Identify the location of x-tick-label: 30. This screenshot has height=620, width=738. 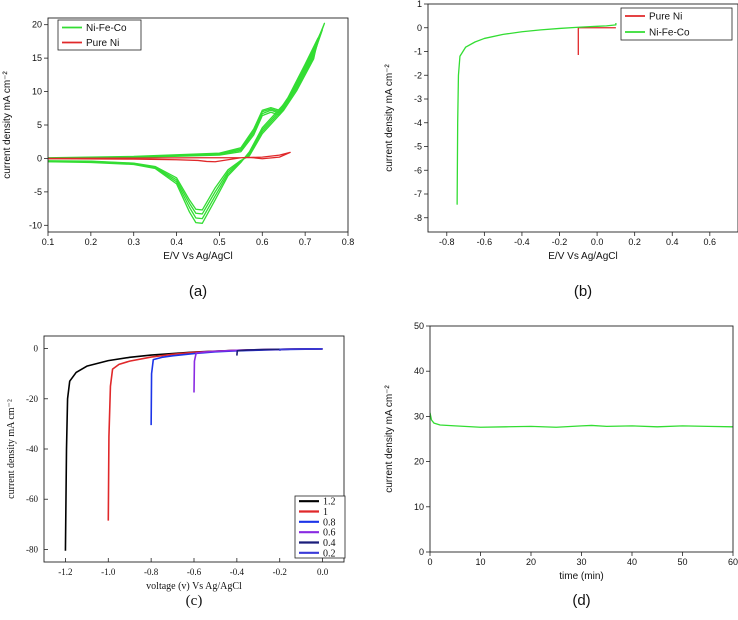
(581, 562).